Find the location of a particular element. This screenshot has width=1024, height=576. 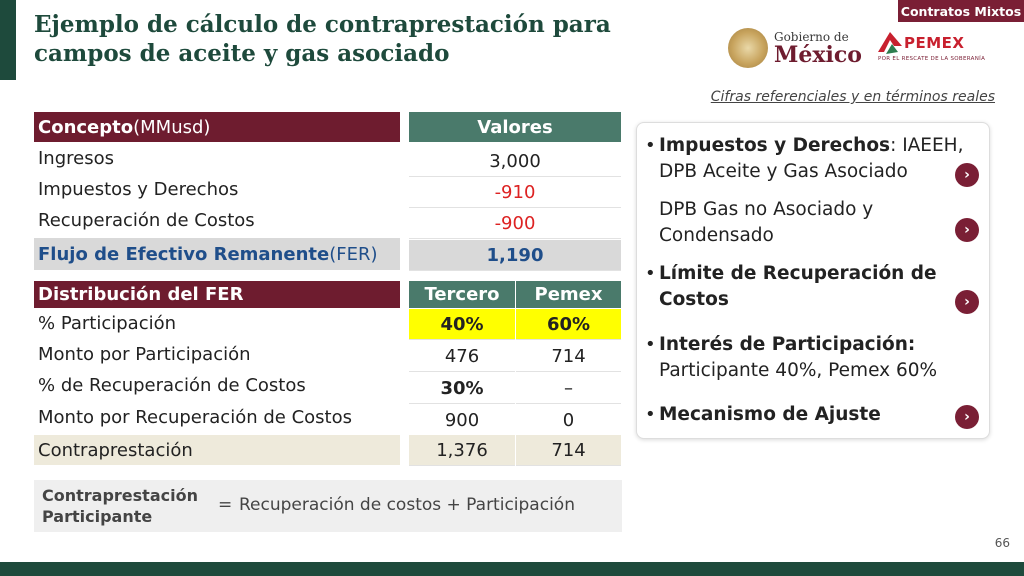

fer-row-label: Flujo de Efectivo Remanente (FER) is located at coordinates (217, 254).